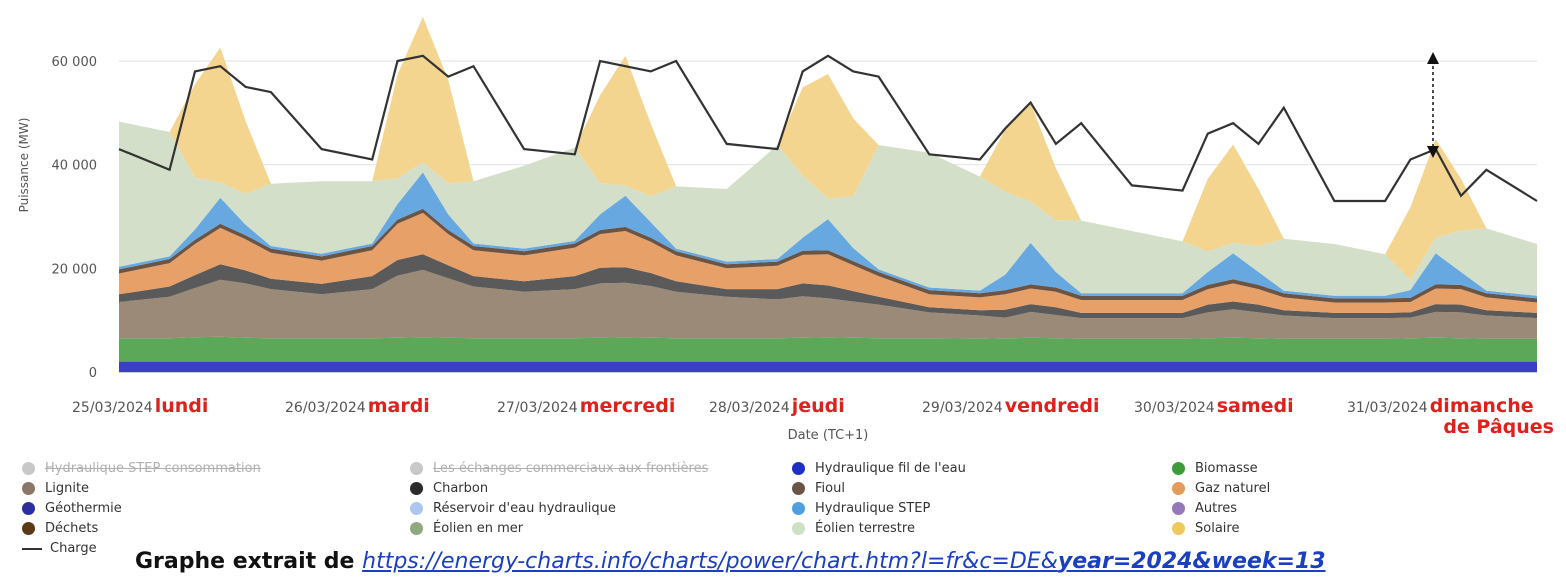 This screenshot has height=577, width=1566. Describe the element at coordinates (828, 286) in the screenshot. I see `area-charbon` at that location.